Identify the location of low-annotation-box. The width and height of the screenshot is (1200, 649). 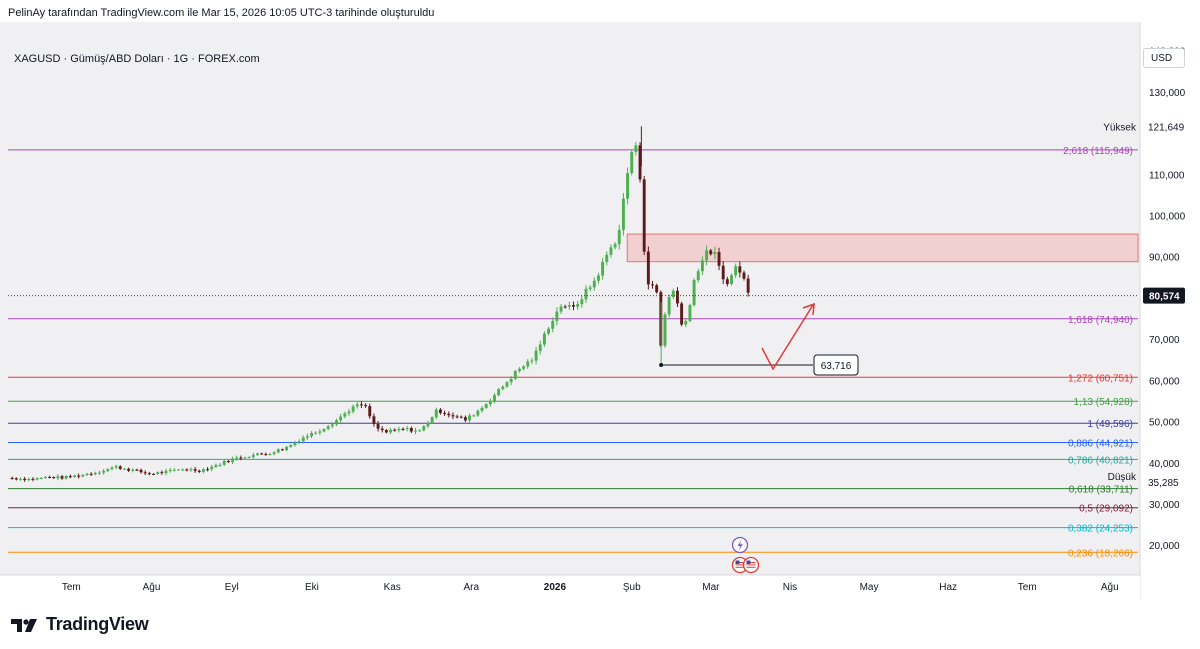
(836, 365).